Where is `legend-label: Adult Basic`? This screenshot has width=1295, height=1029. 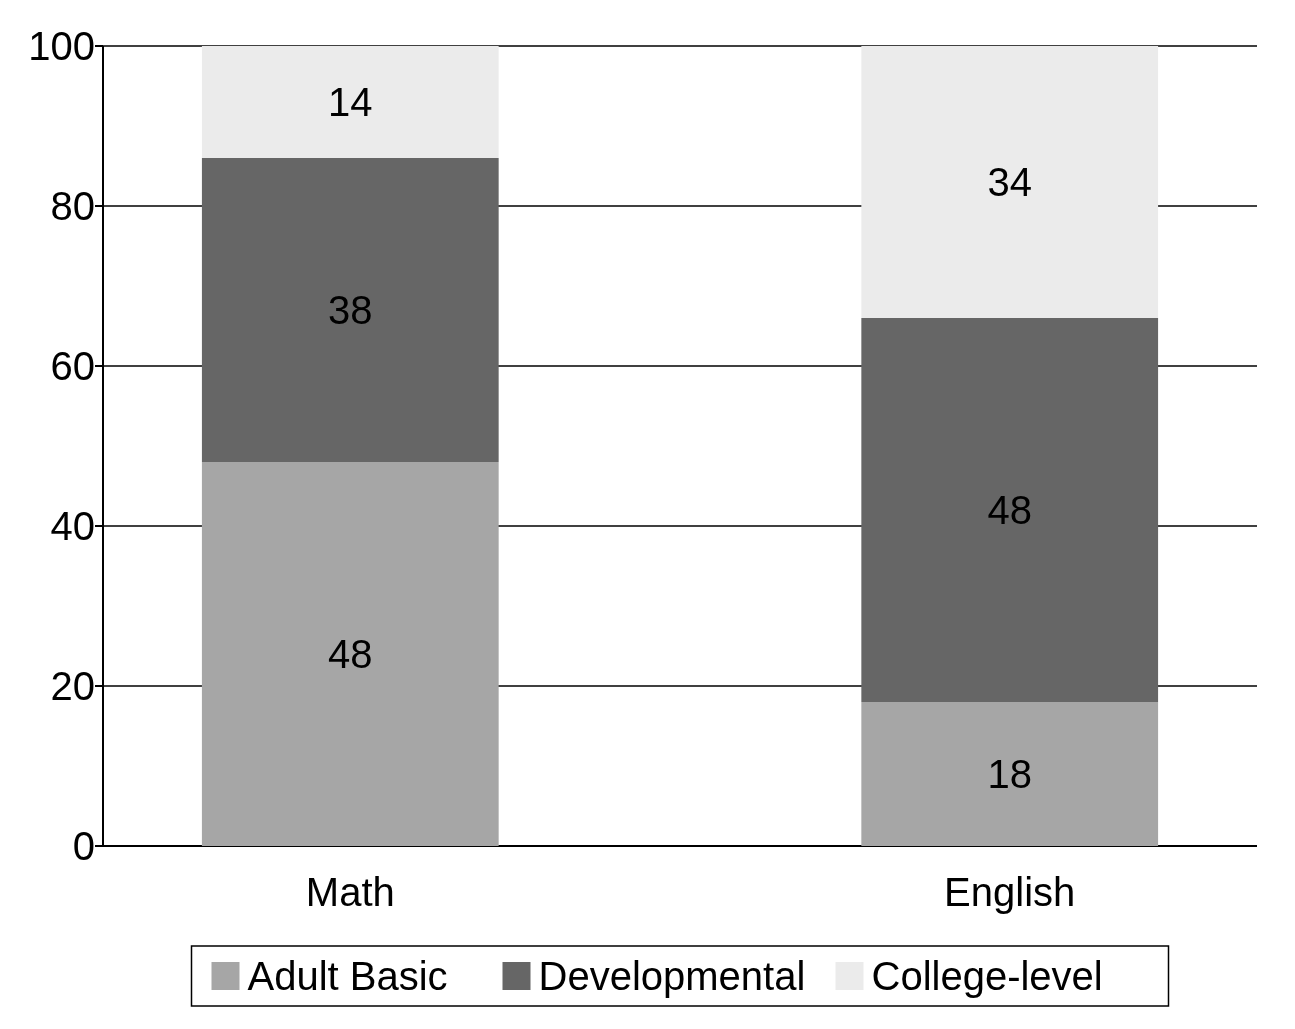
legend-label: Adult Basic is located at coordinates (347, 976).